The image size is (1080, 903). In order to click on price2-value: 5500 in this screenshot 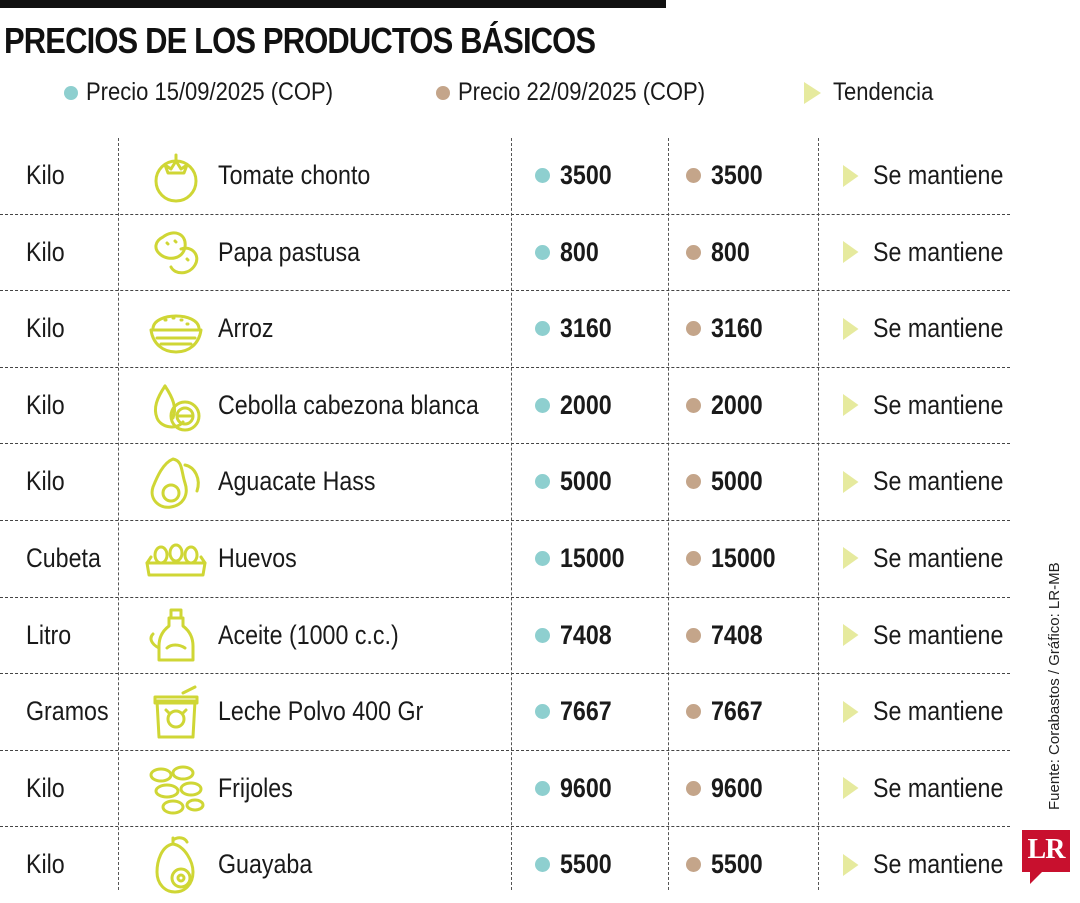, I will do `click(737, 864)`.